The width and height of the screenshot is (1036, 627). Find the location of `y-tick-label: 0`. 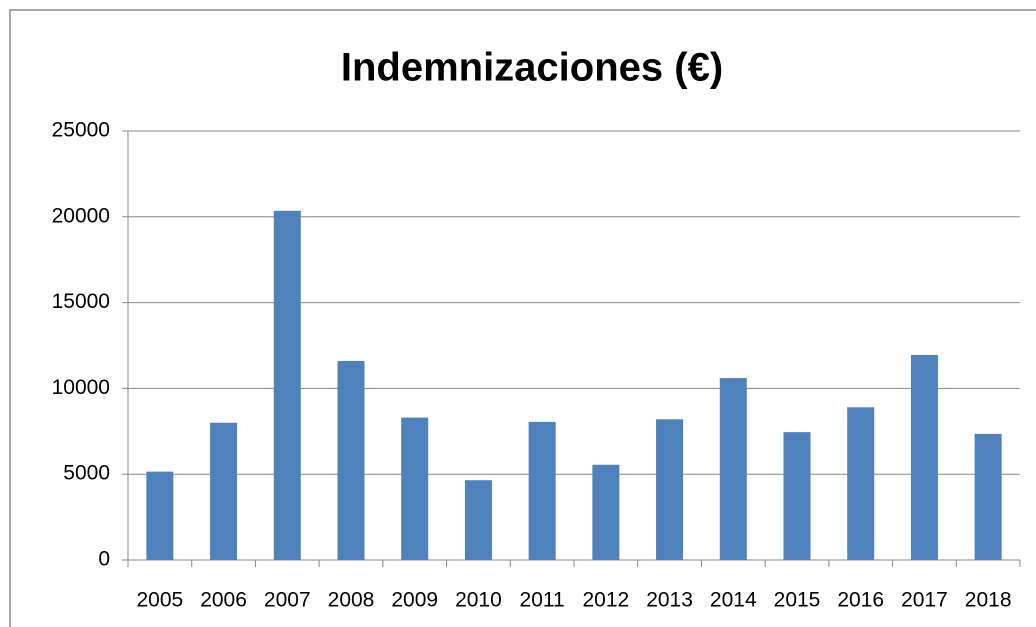

y-tick-label: 0 is located at coordinates (104, 559).